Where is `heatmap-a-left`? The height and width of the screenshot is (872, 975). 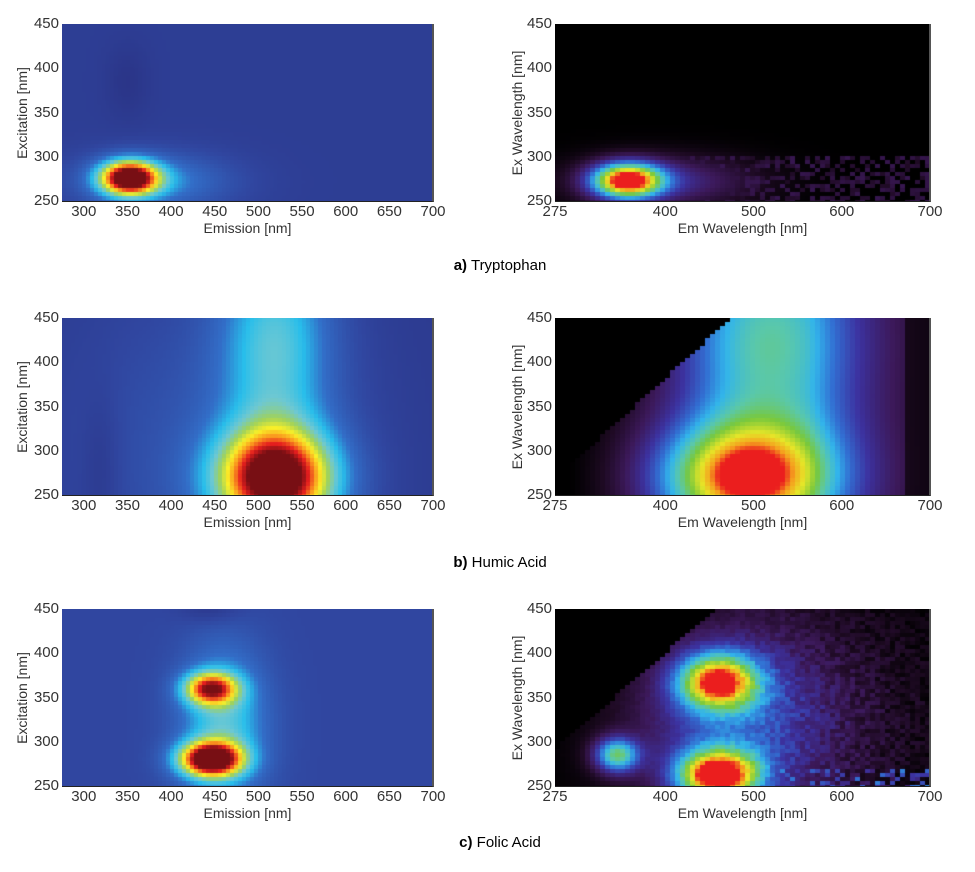
heatmap-a-left is located at coordinates (247, 112).